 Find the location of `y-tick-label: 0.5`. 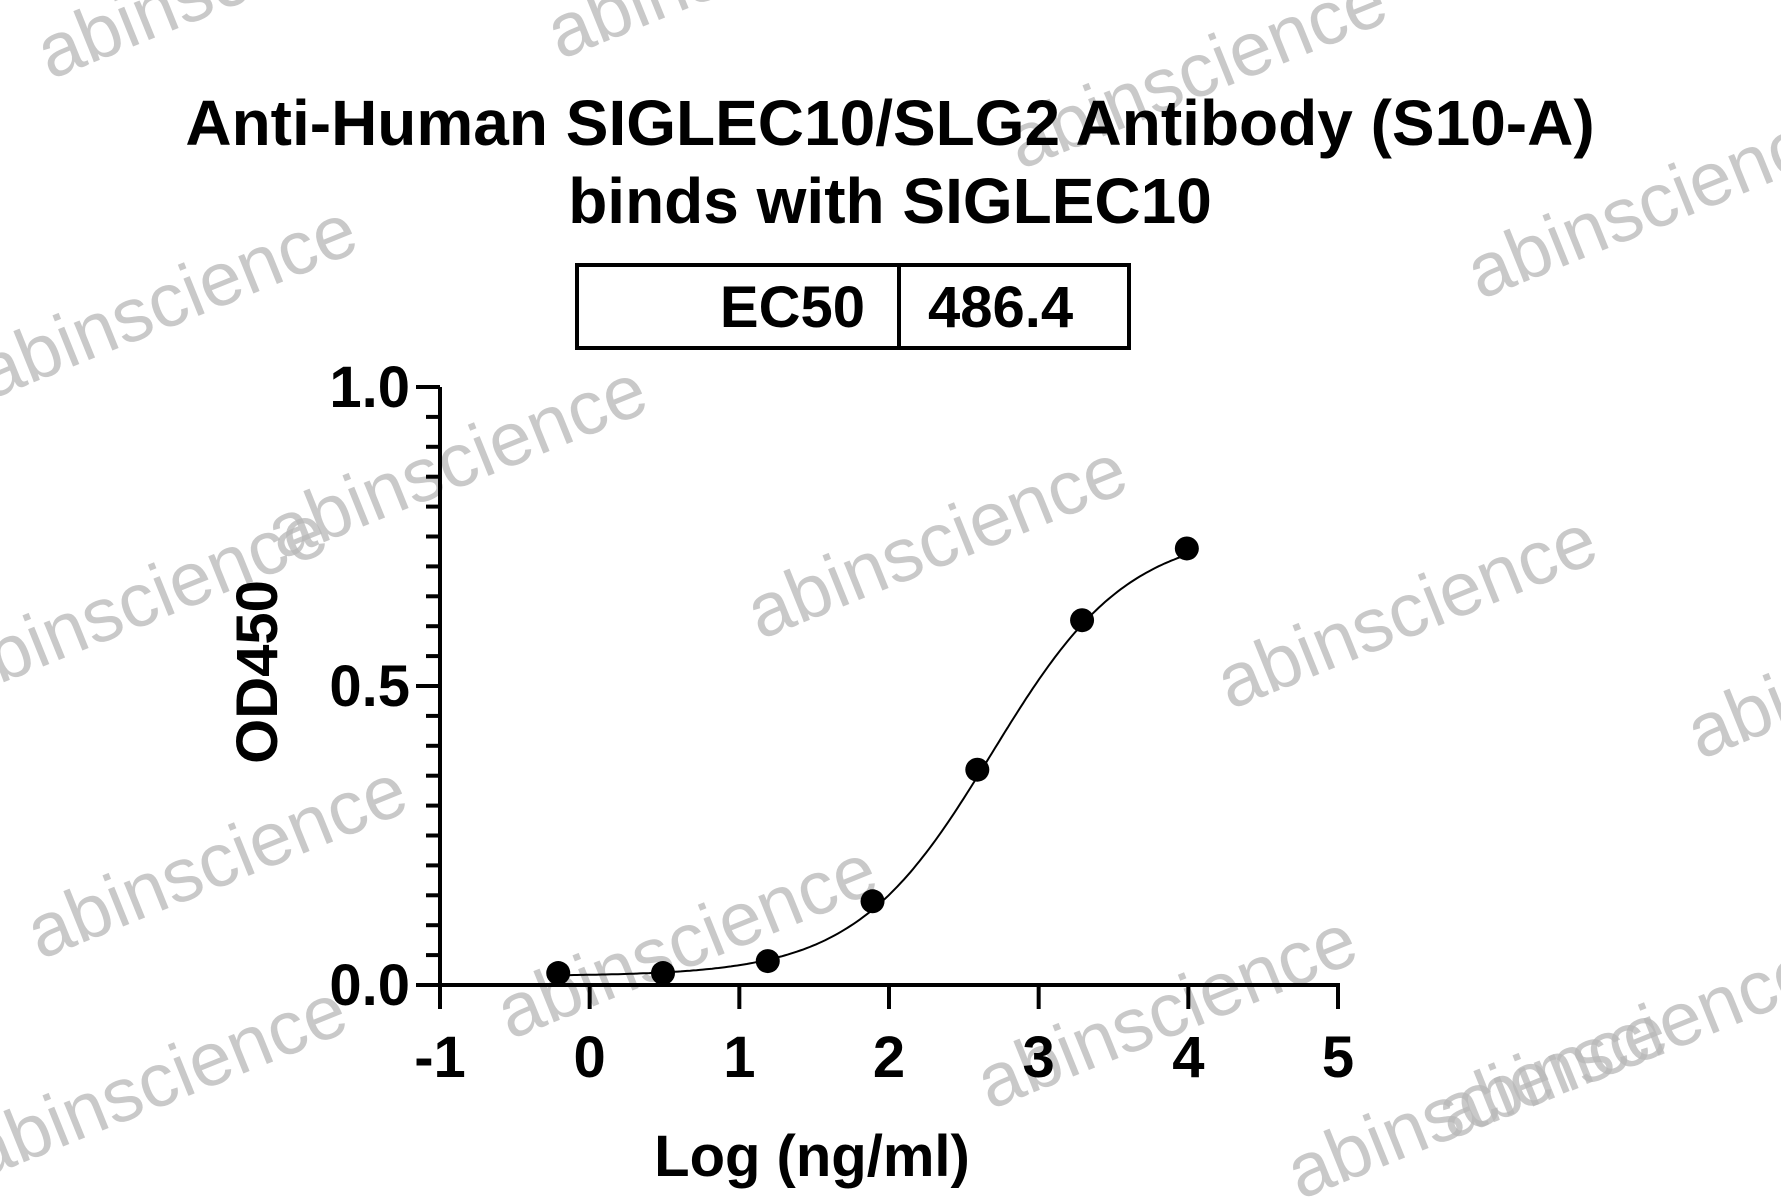

y-tick-label: 0.5 is located at coordinates (369, 686).